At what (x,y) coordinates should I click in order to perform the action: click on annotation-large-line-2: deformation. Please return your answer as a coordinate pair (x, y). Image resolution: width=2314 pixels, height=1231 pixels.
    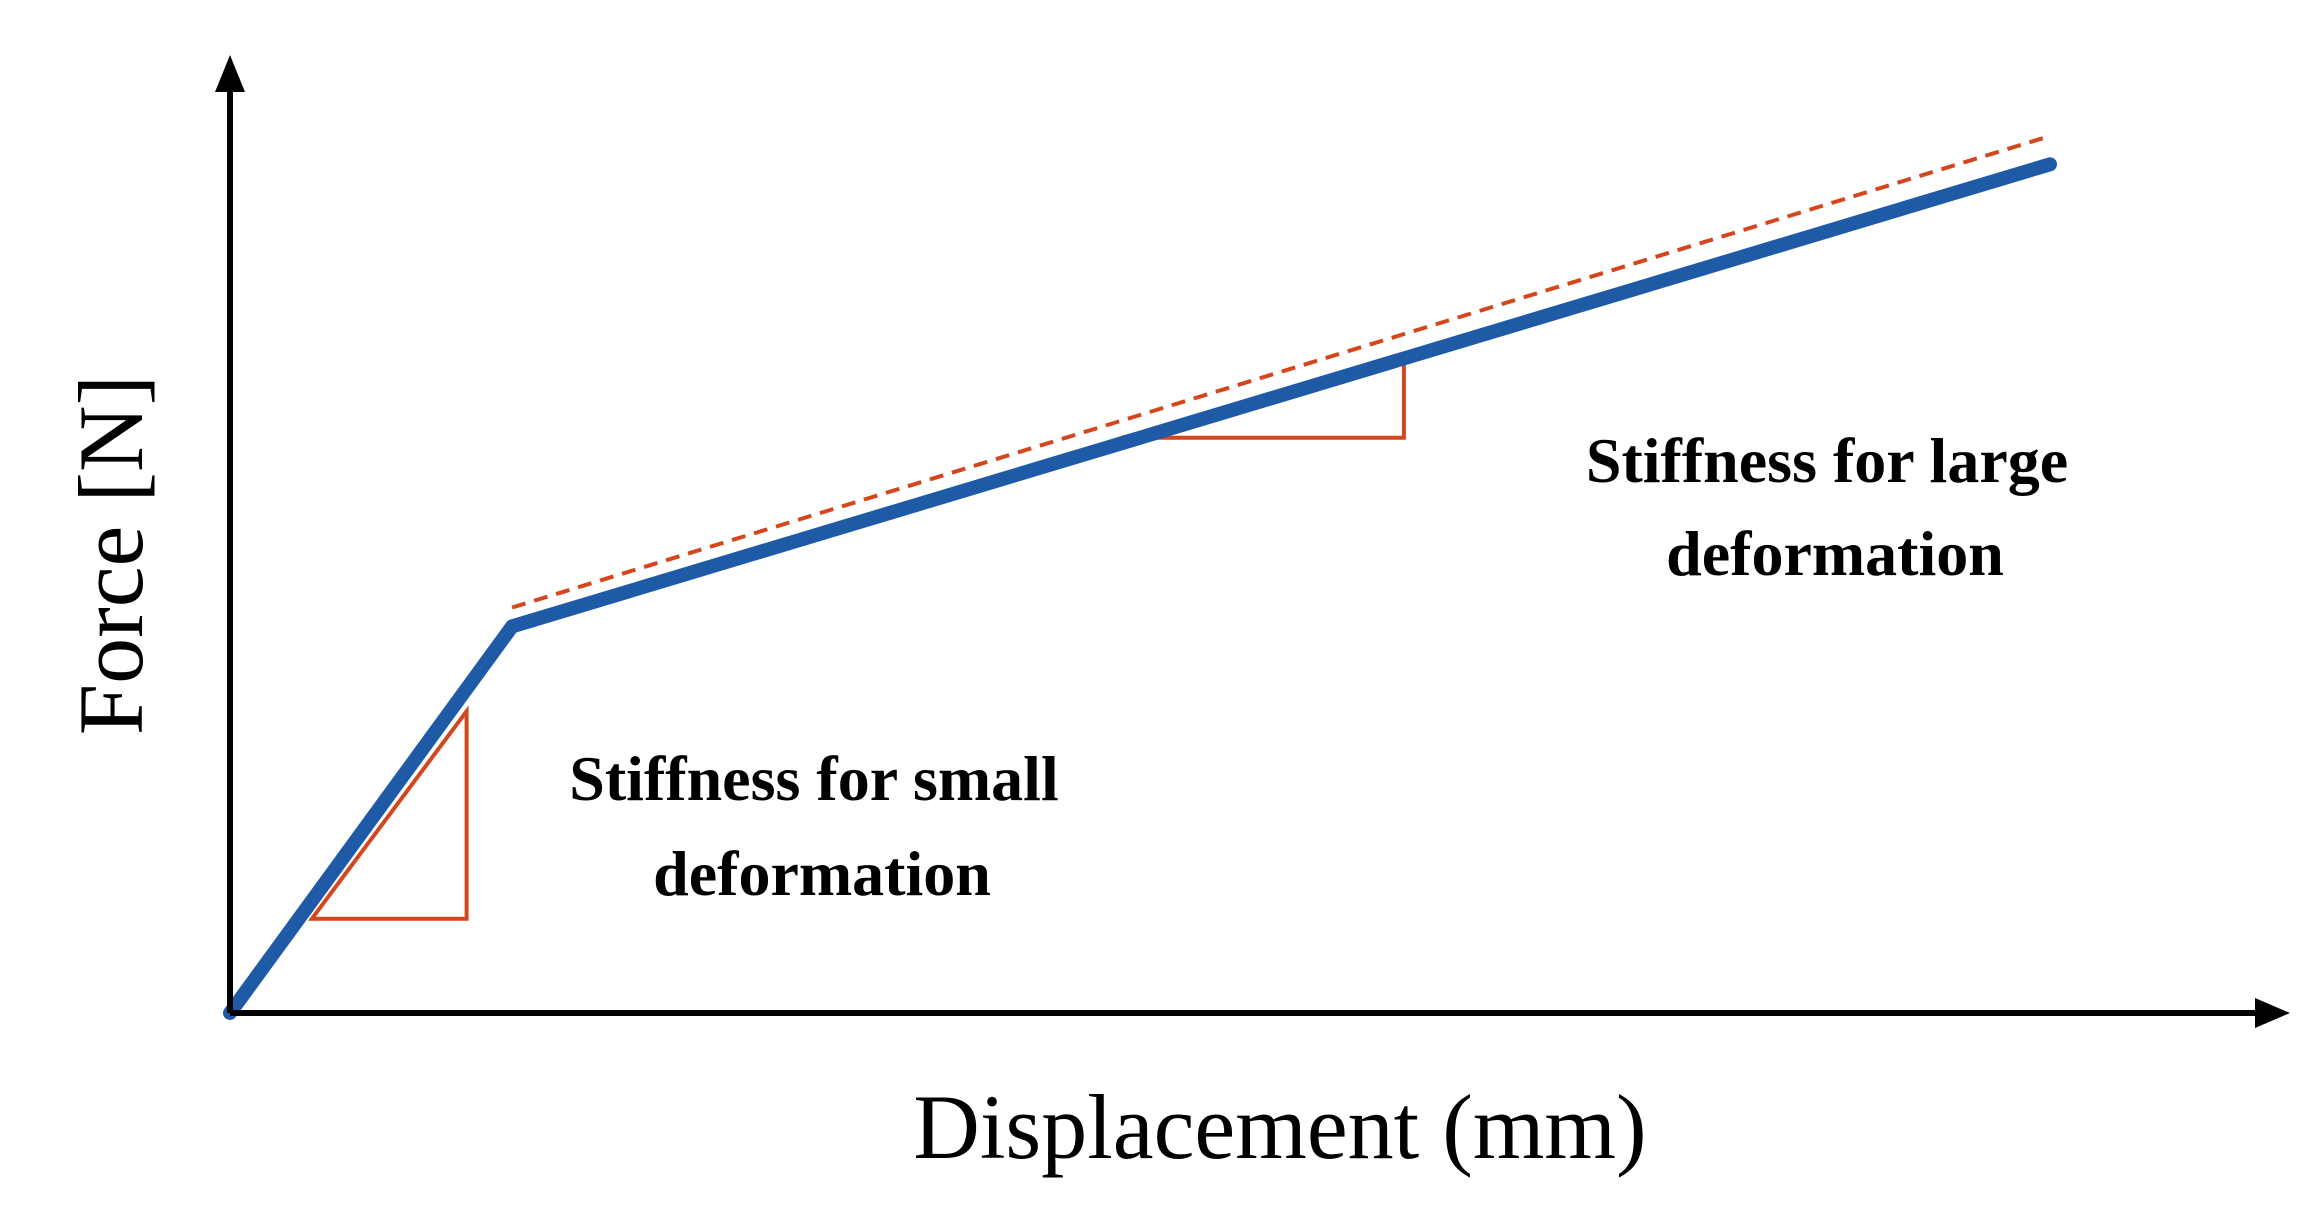
    Looking at the image, I should click on (1835, 553).